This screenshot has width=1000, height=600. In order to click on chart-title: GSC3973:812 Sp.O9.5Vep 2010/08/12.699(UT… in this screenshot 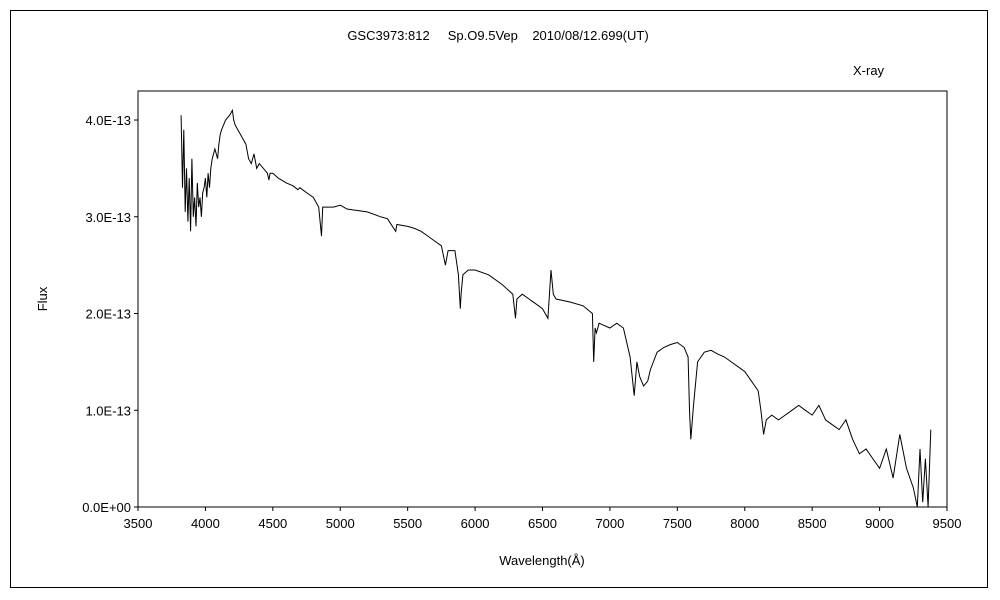, I will do `click(497, 35)`.